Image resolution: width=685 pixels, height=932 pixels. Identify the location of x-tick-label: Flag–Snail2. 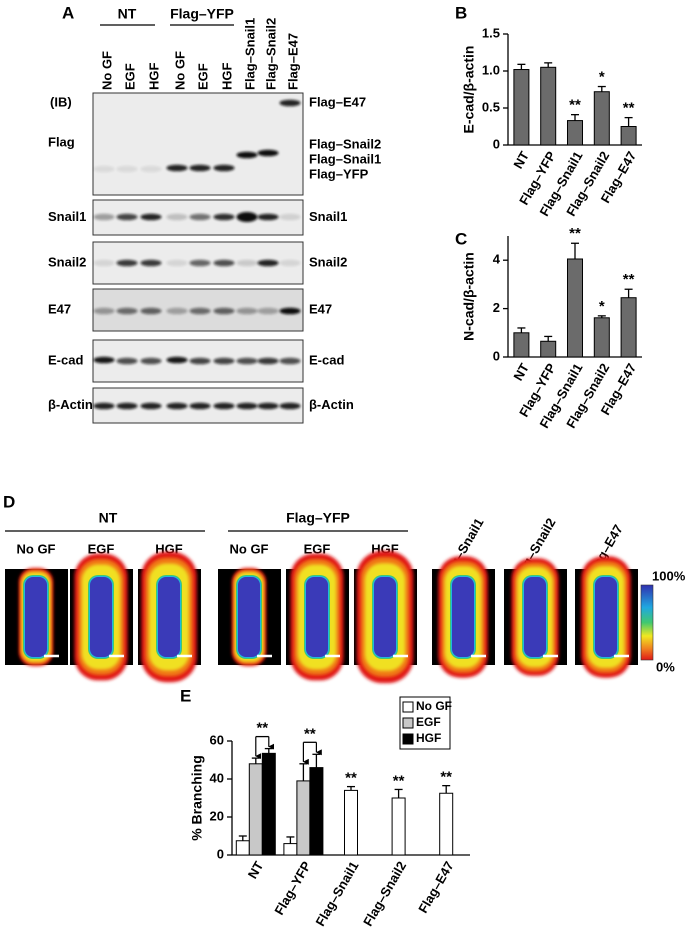
(384, 894).